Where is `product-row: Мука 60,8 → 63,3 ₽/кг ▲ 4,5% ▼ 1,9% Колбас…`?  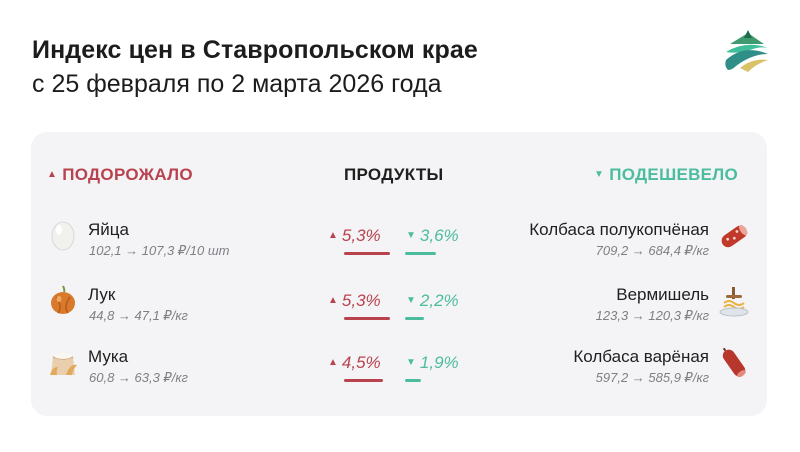
product-row: Мука 60,8 → 63,3 ₽/кг ▲ 4,5% ▼ 1,9% Колбас… is located at coordinates (400, 373).